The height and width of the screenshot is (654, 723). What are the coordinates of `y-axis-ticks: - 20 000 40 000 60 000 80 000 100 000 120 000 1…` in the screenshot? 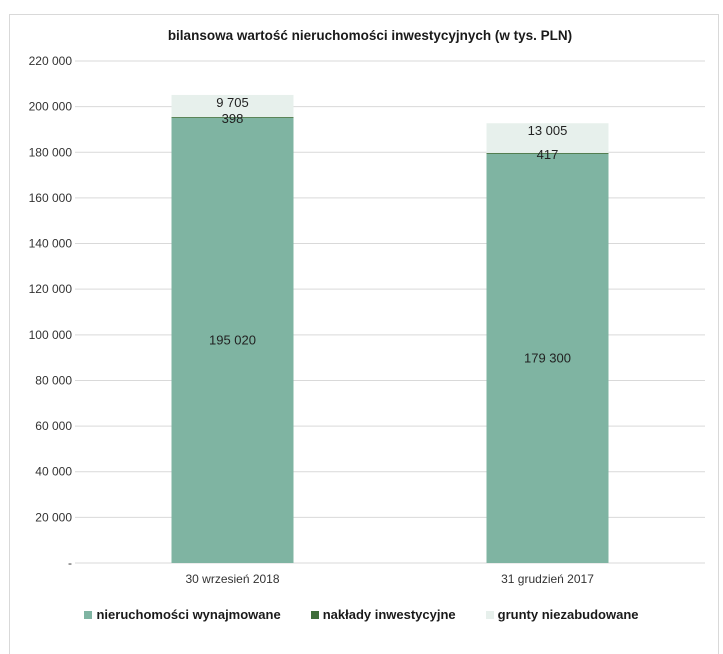 It's located at (51, 312).